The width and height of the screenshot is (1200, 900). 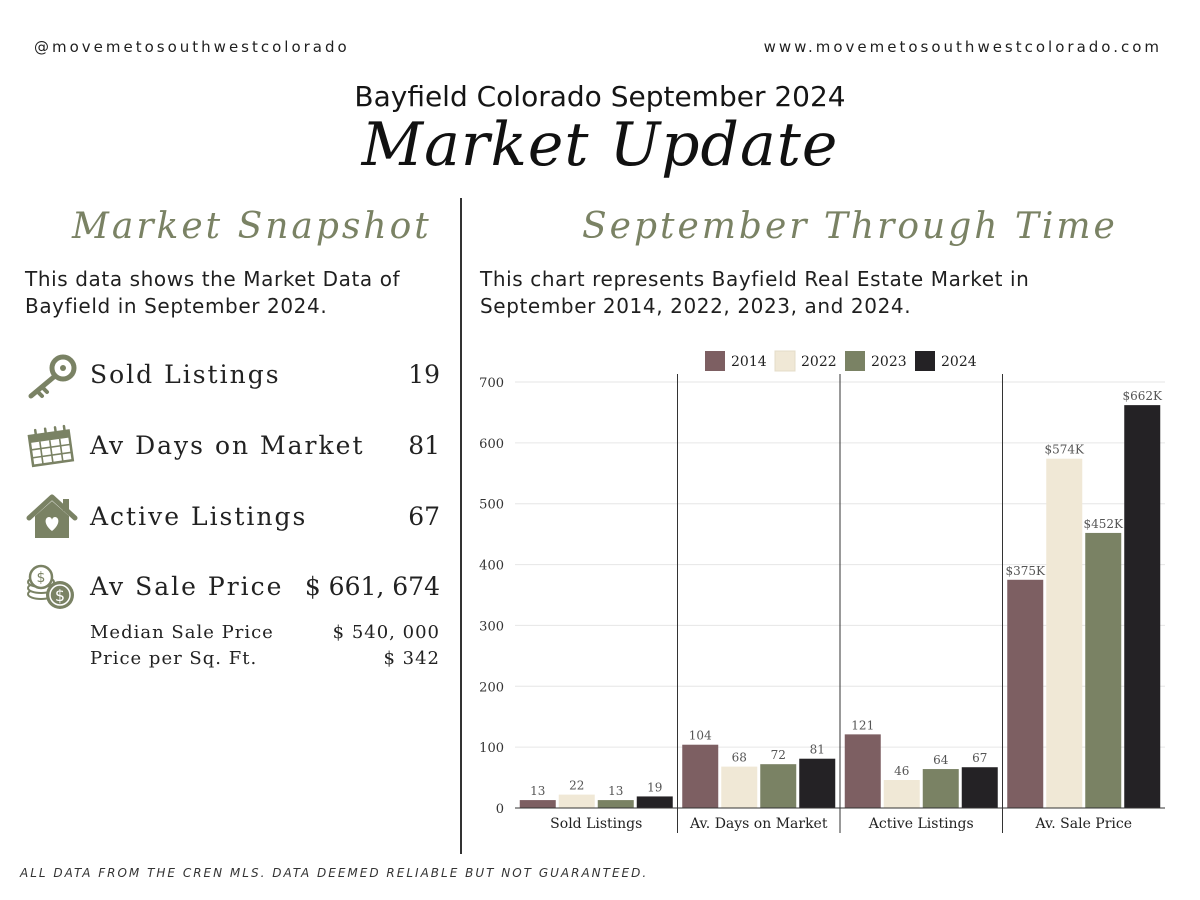 What do you see at coordinates (901, 771) in the screenshot?
I see `data-label: 46` at bounding box center [901, 771].